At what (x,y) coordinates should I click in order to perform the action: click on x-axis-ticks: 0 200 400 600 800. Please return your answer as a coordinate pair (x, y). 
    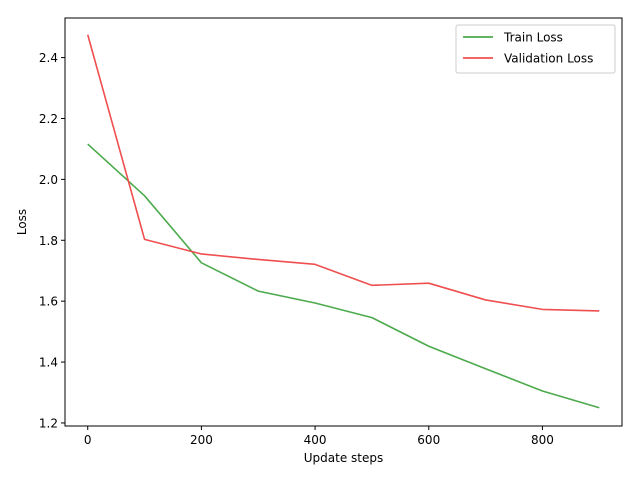
    Looking at the image, I should click on (319, 436).